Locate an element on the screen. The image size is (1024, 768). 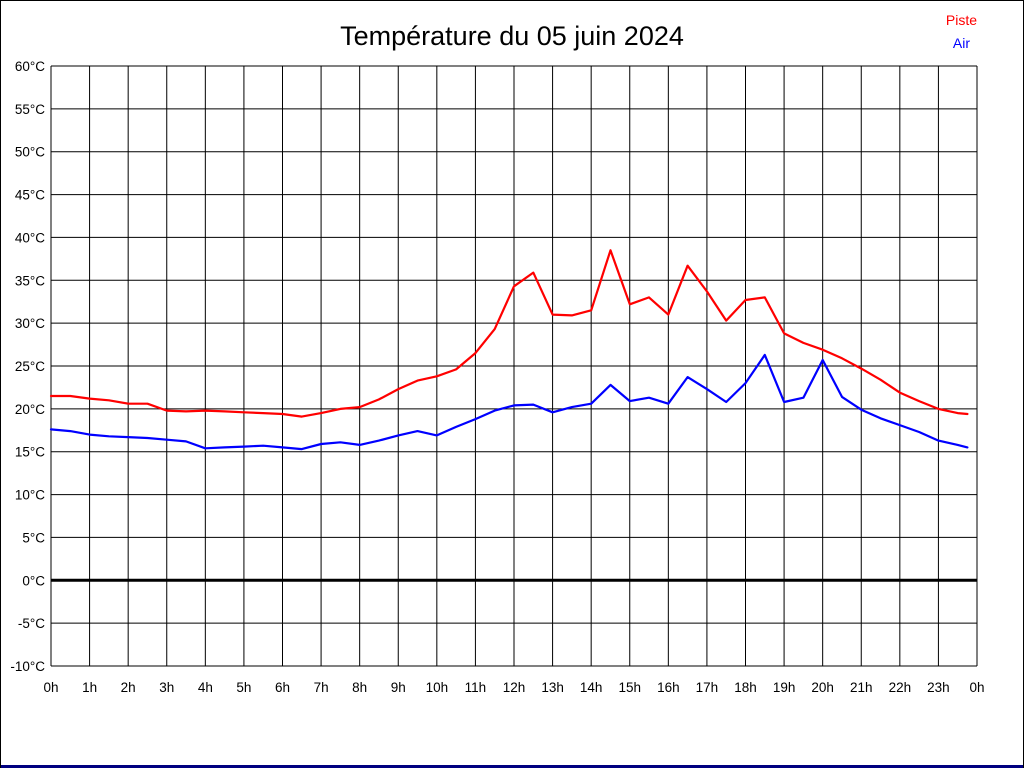
y-tick-label: -5°C is located at coordinates (31, 623).